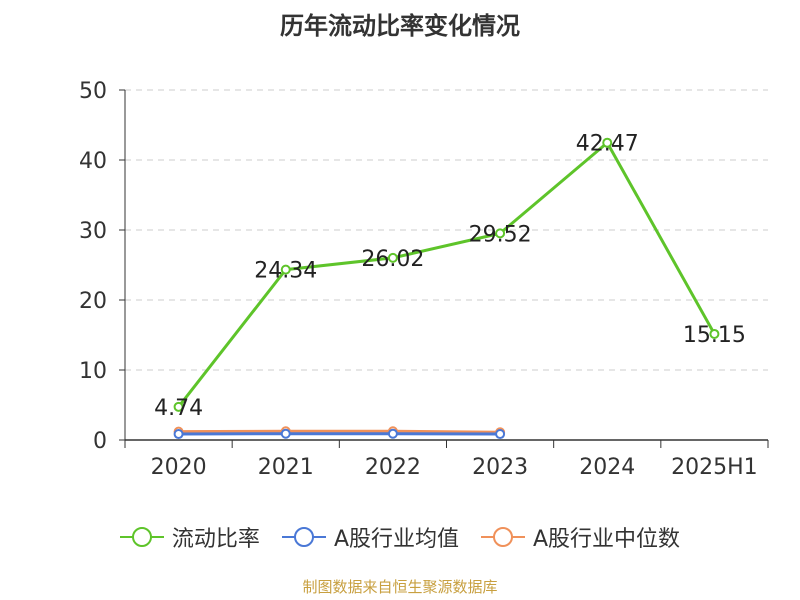  I want to click on y-tick-label: 10, so click(93, 371).